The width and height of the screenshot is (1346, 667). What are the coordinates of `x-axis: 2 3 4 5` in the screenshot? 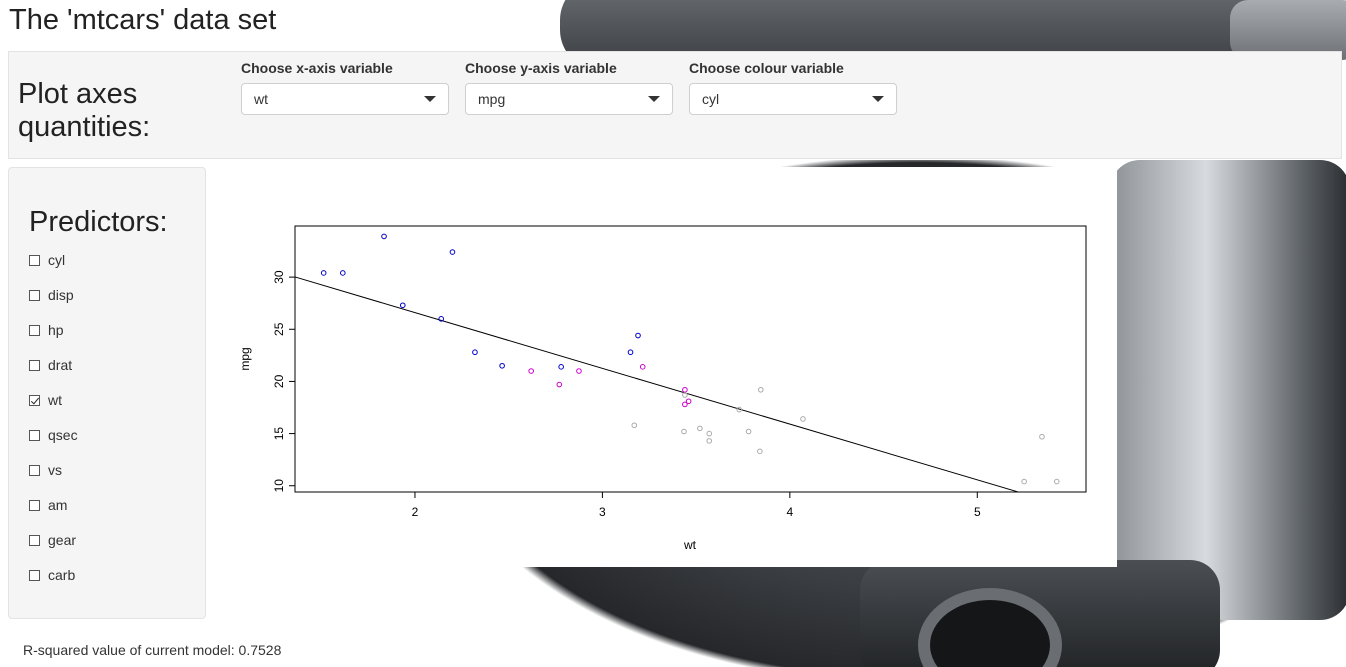 It's located at (696, 505).